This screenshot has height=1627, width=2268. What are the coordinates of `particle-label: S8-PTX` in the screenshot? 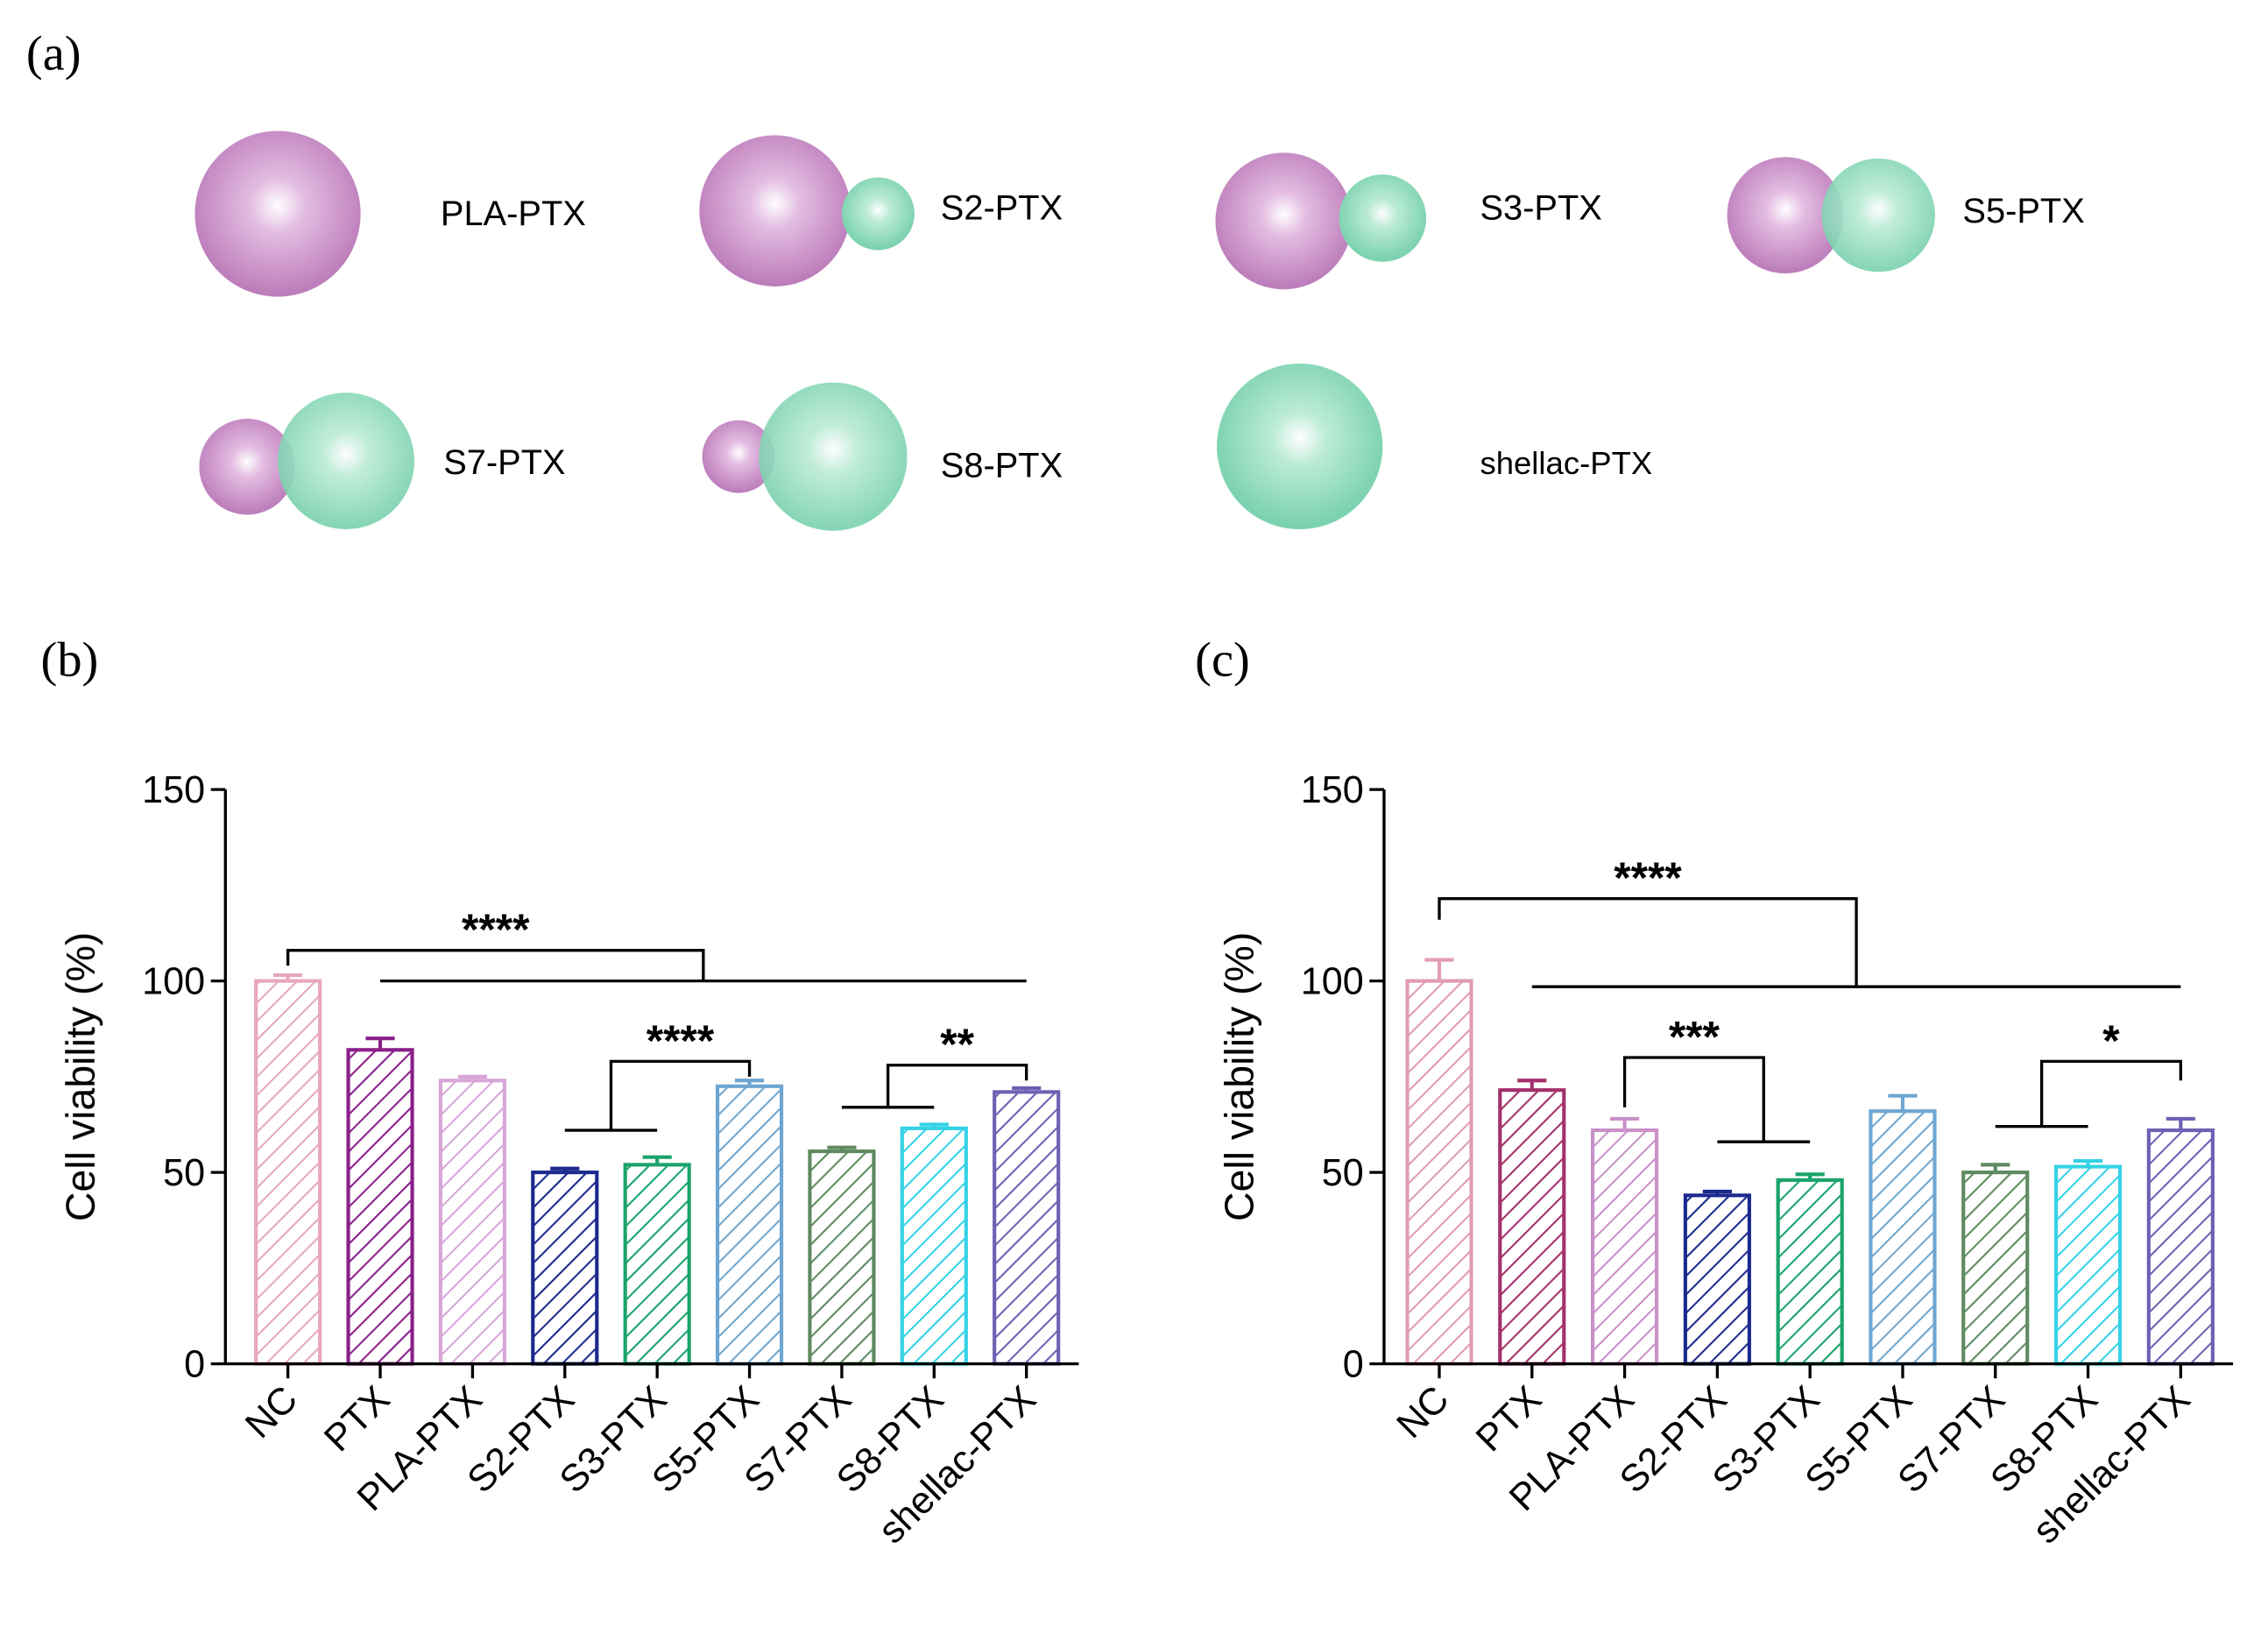 It's located at (1002, 466).